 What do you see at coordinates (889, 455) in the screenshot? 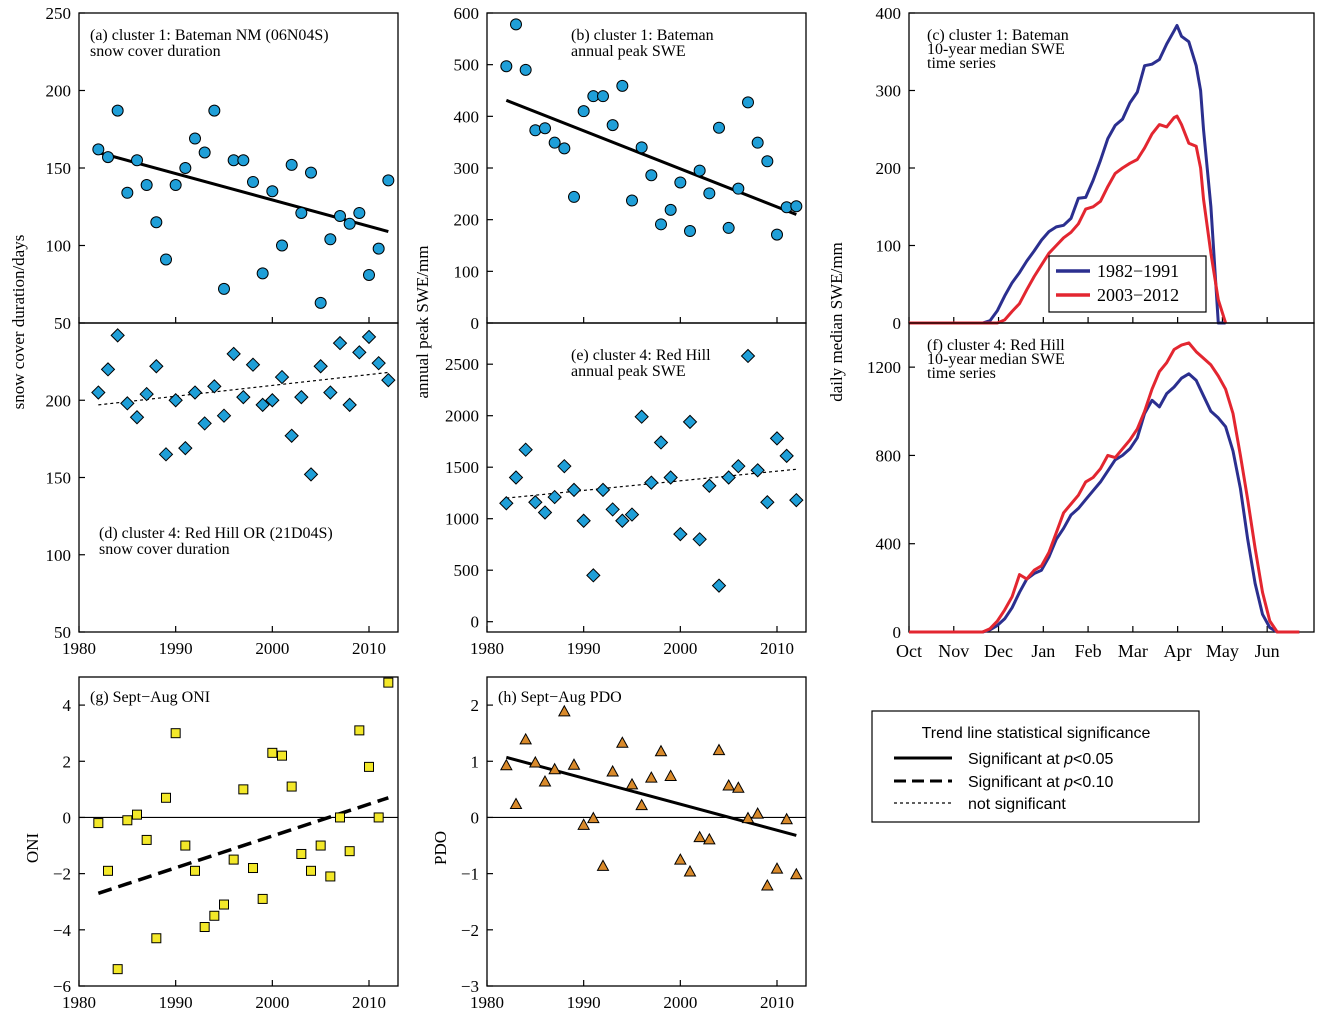
I see `panel-f-ytick-label: 800` at bounding box center [889, 455].